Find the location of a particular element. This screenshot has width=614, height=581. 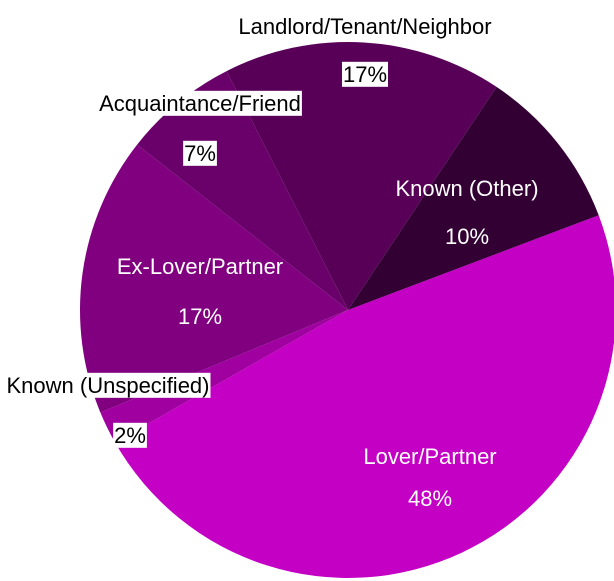

slice-label: Ex-Lover/Partner is located at coordinates (200, 266).